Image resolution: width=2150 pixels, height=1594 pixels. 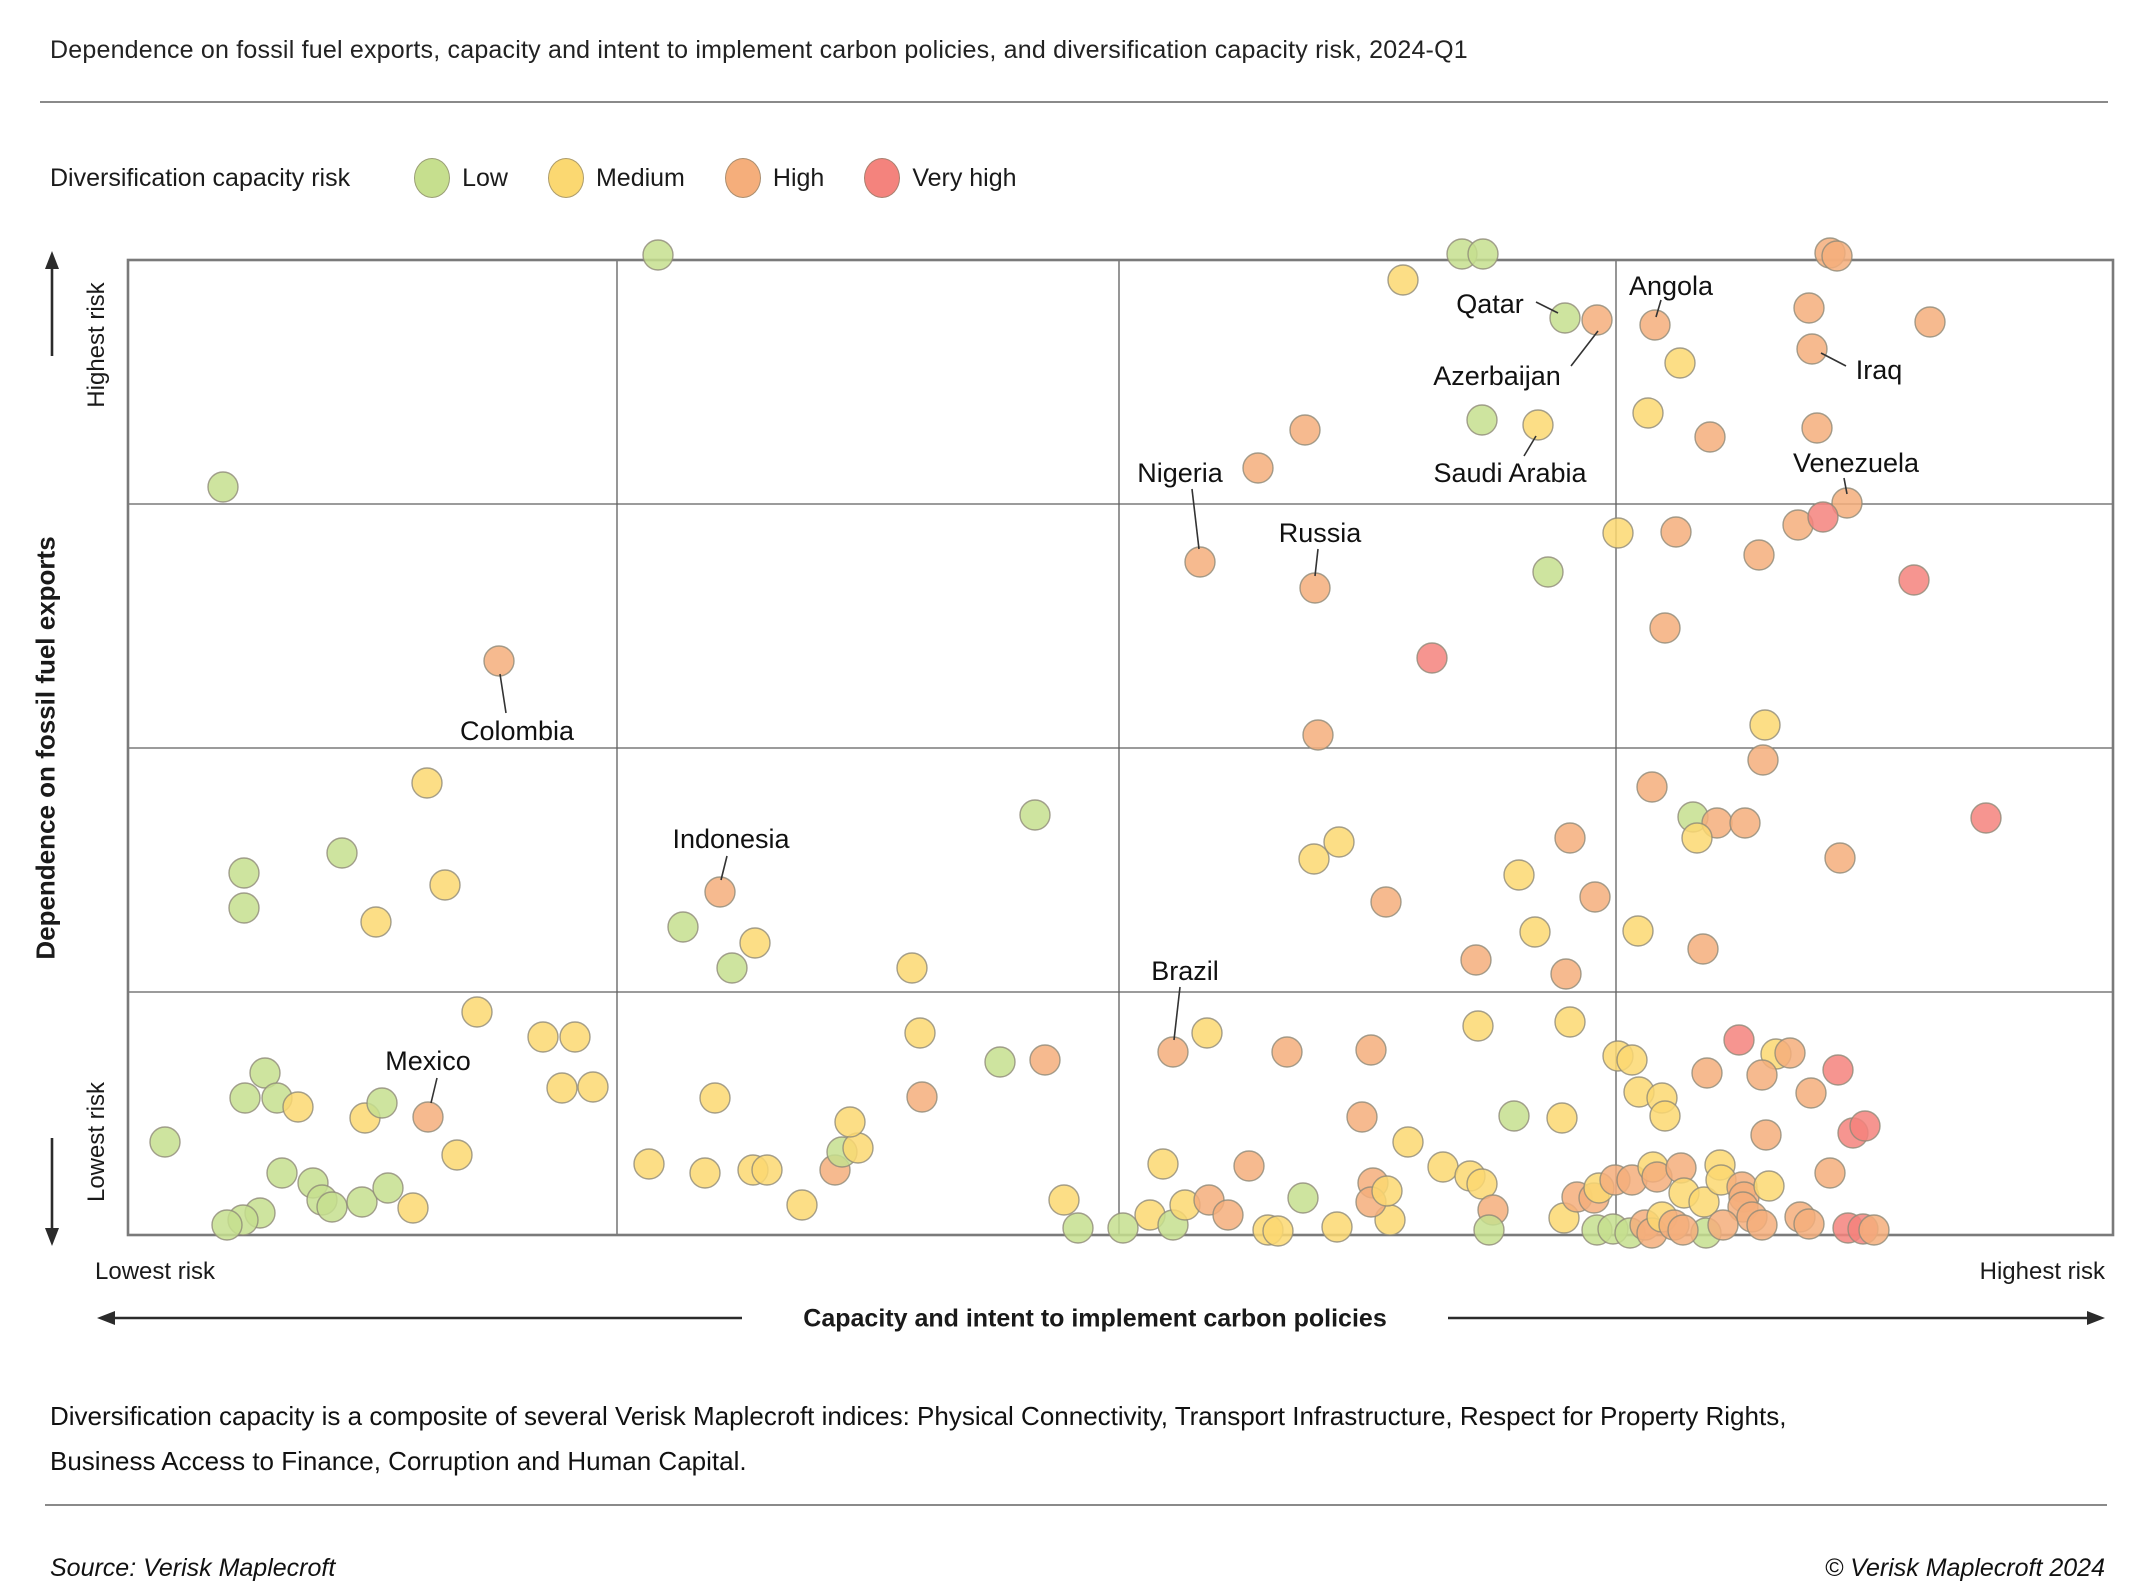 What do you see at coordinates (1510, 473) in the screenshot?
I see `country-label-saudi-arabia: Saudi Arabia` at bounding box center [1510, 473].